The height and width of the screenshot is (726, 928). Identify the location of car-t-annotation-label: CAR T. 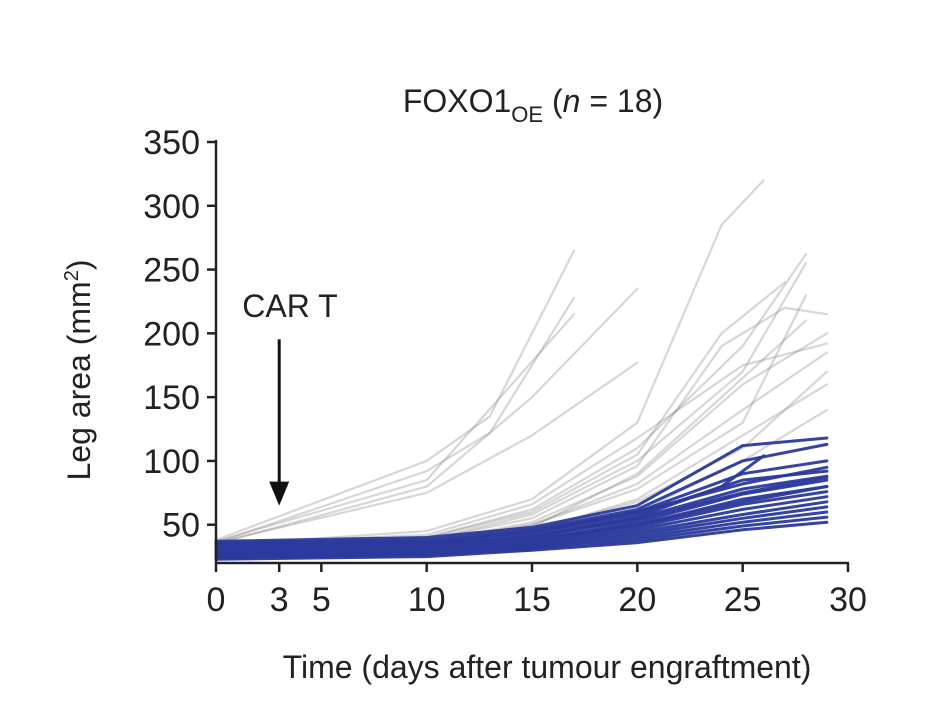
(289, 306).